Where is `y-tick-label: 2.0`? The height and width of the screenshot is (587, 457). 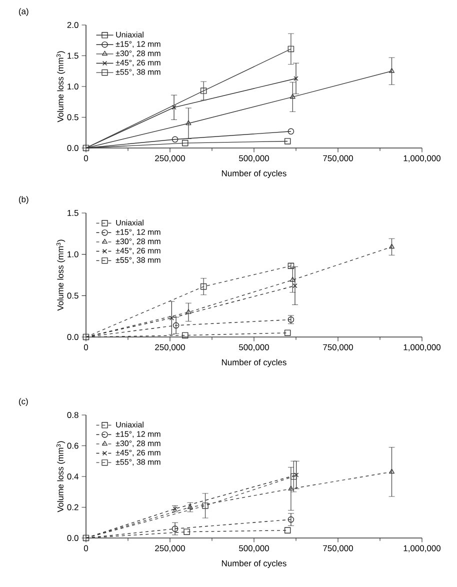 y-tick-label: 2.0 is located at coordinates (72, 25).